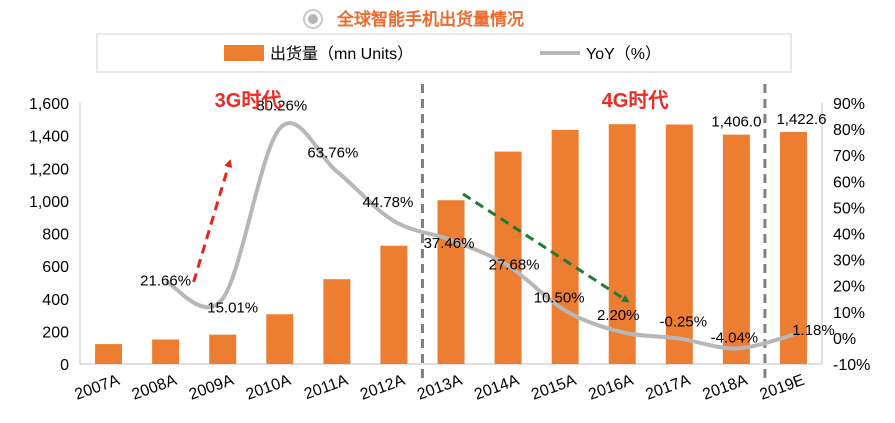  Describe the element at coordinates (55, 267) in the screenshot. I see `left-tick-label: 600` at that location.